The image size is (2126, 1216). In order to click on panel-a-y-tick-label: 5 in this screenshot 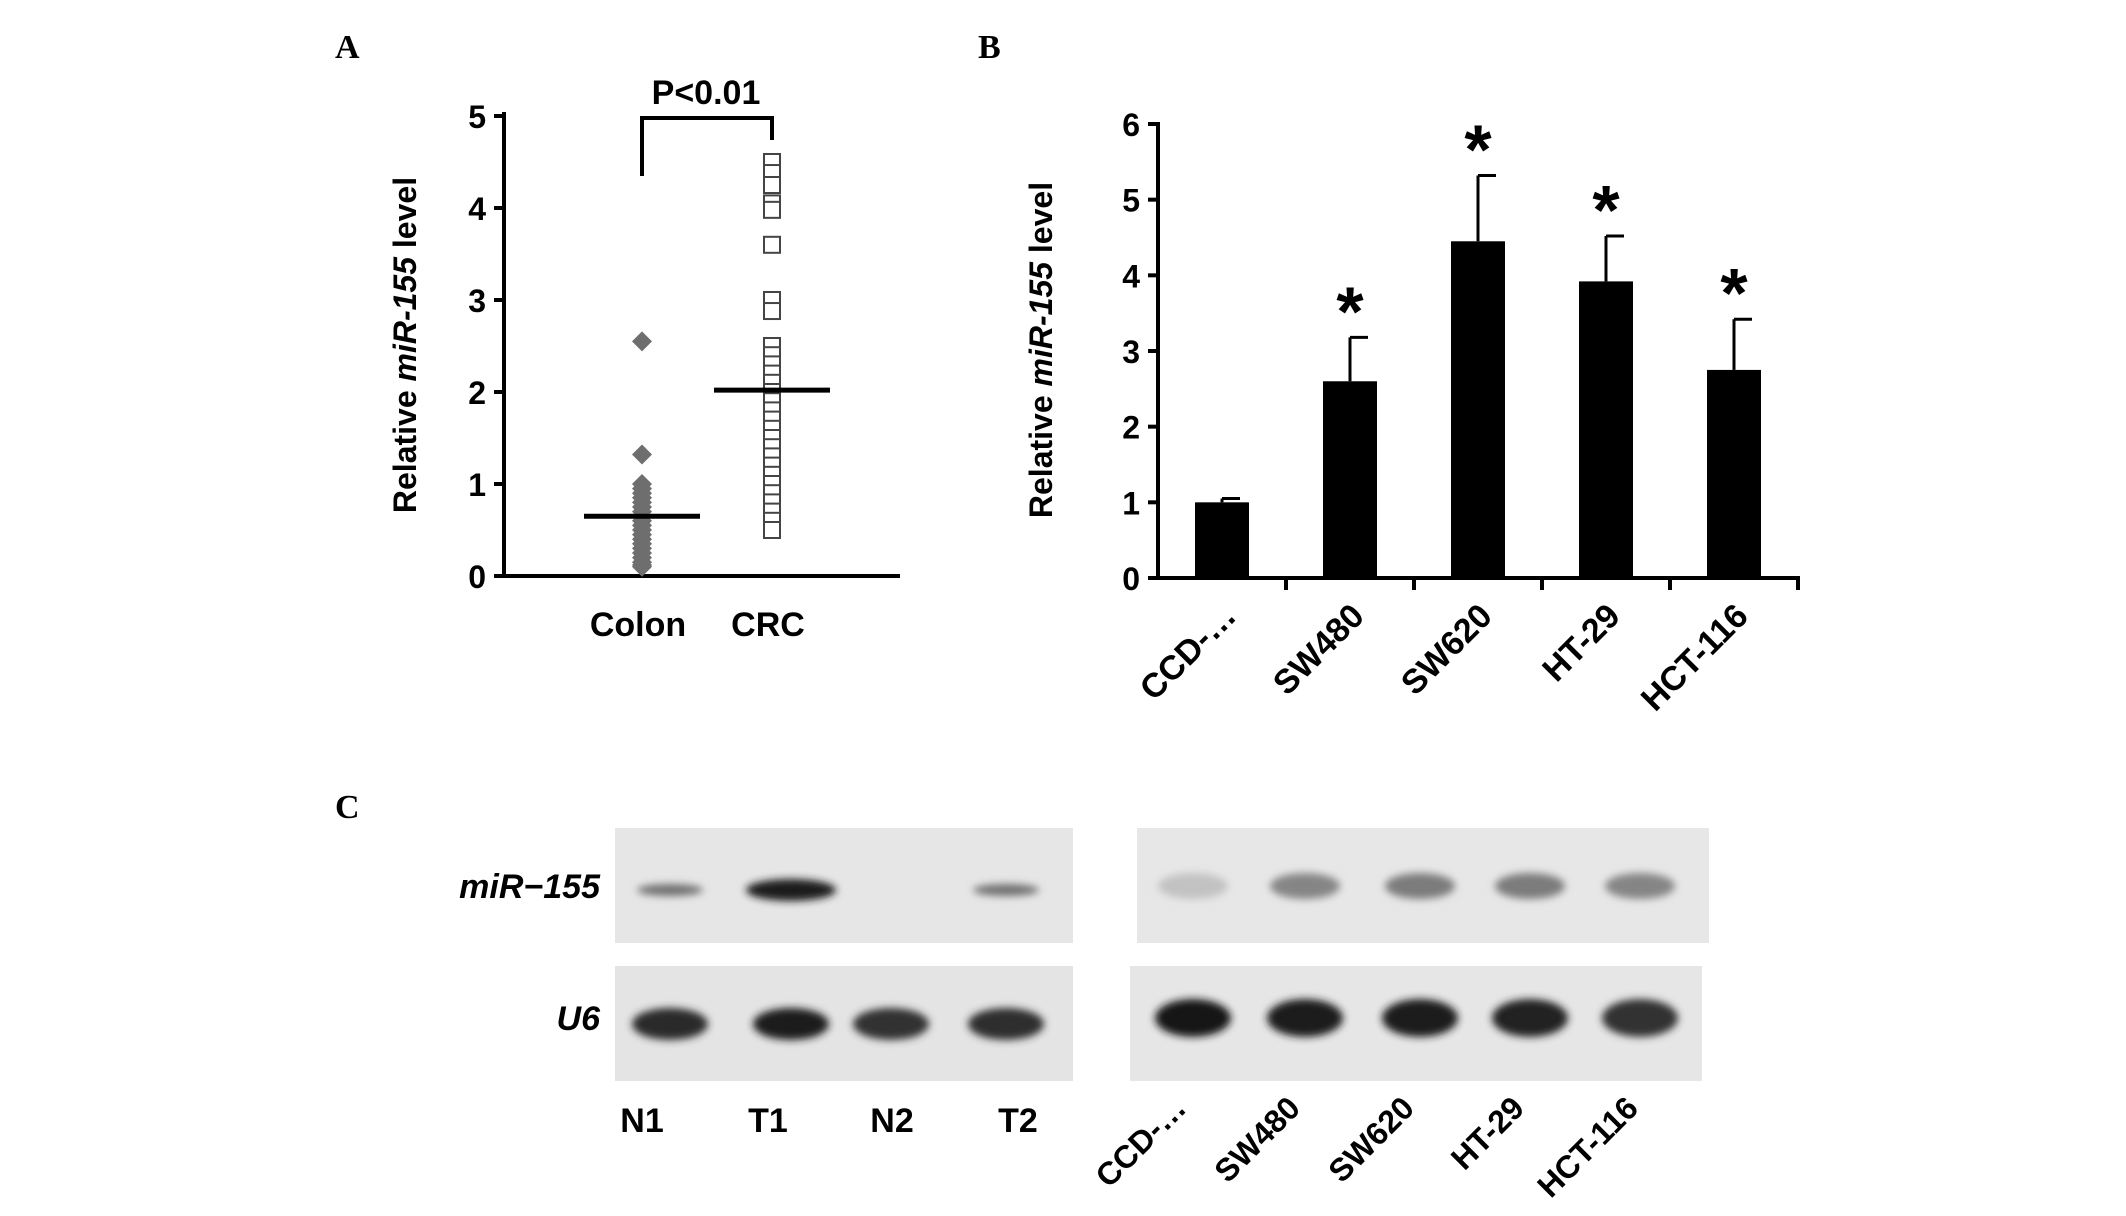, I will do `click(477, 117)`.